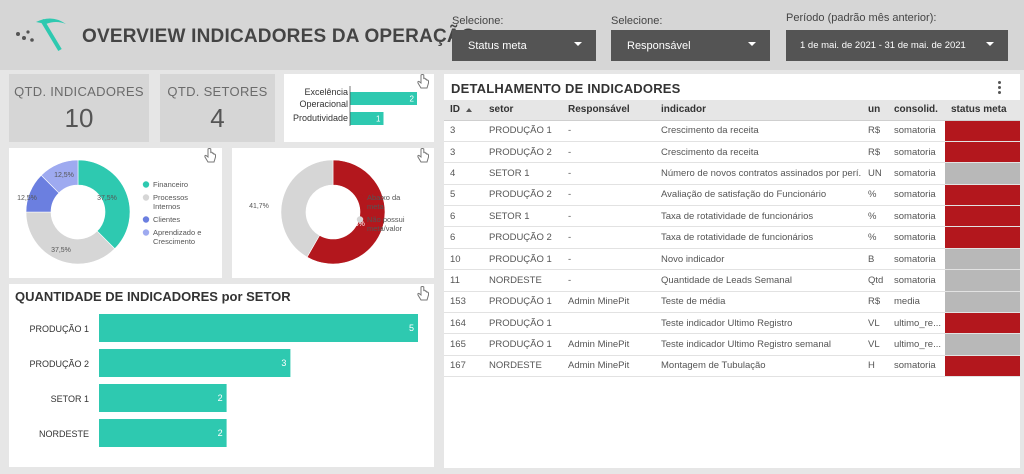  What do you see at coordinates (522, 110) in the screenshot?
I see `column-header: setor` at bounding box center [522, 110].